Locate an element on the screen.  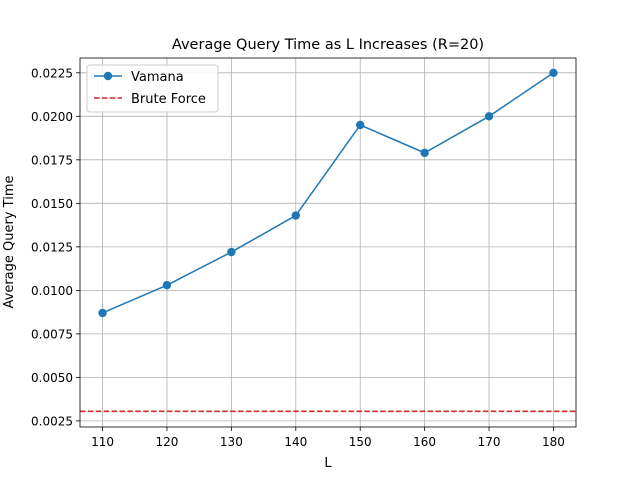
x-tick-label: 160 is located at coordinates (424, 442).